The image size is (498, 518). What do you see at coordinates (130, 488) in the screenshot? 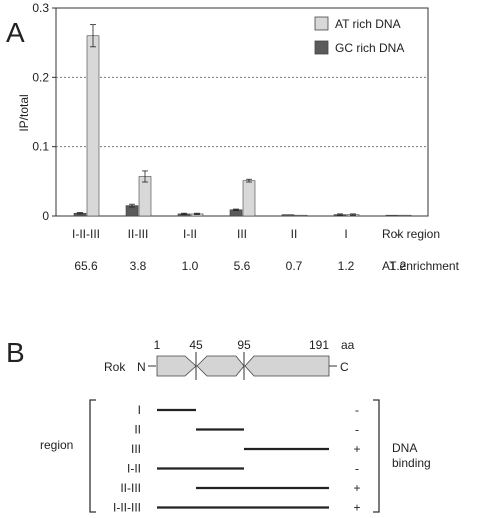
I see `construct-label: II-III` at bounding box center [130, 488].